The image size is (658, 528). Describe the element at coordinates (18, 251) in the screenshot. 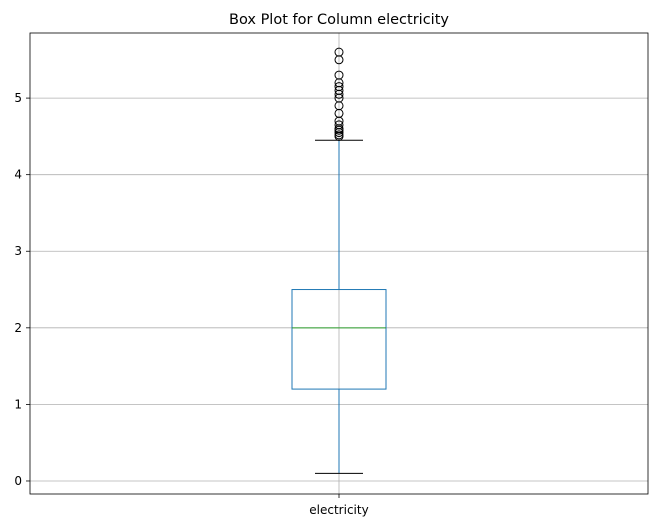

I see `y-tick-label: 3` at that location.